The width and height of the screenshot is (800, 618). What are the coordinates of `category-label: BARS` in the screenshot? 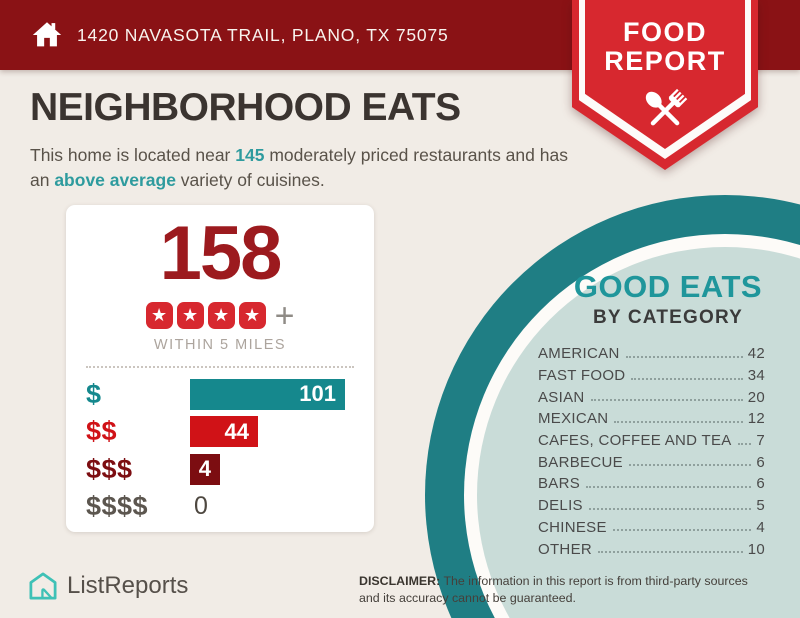 It's located at (559, 484).